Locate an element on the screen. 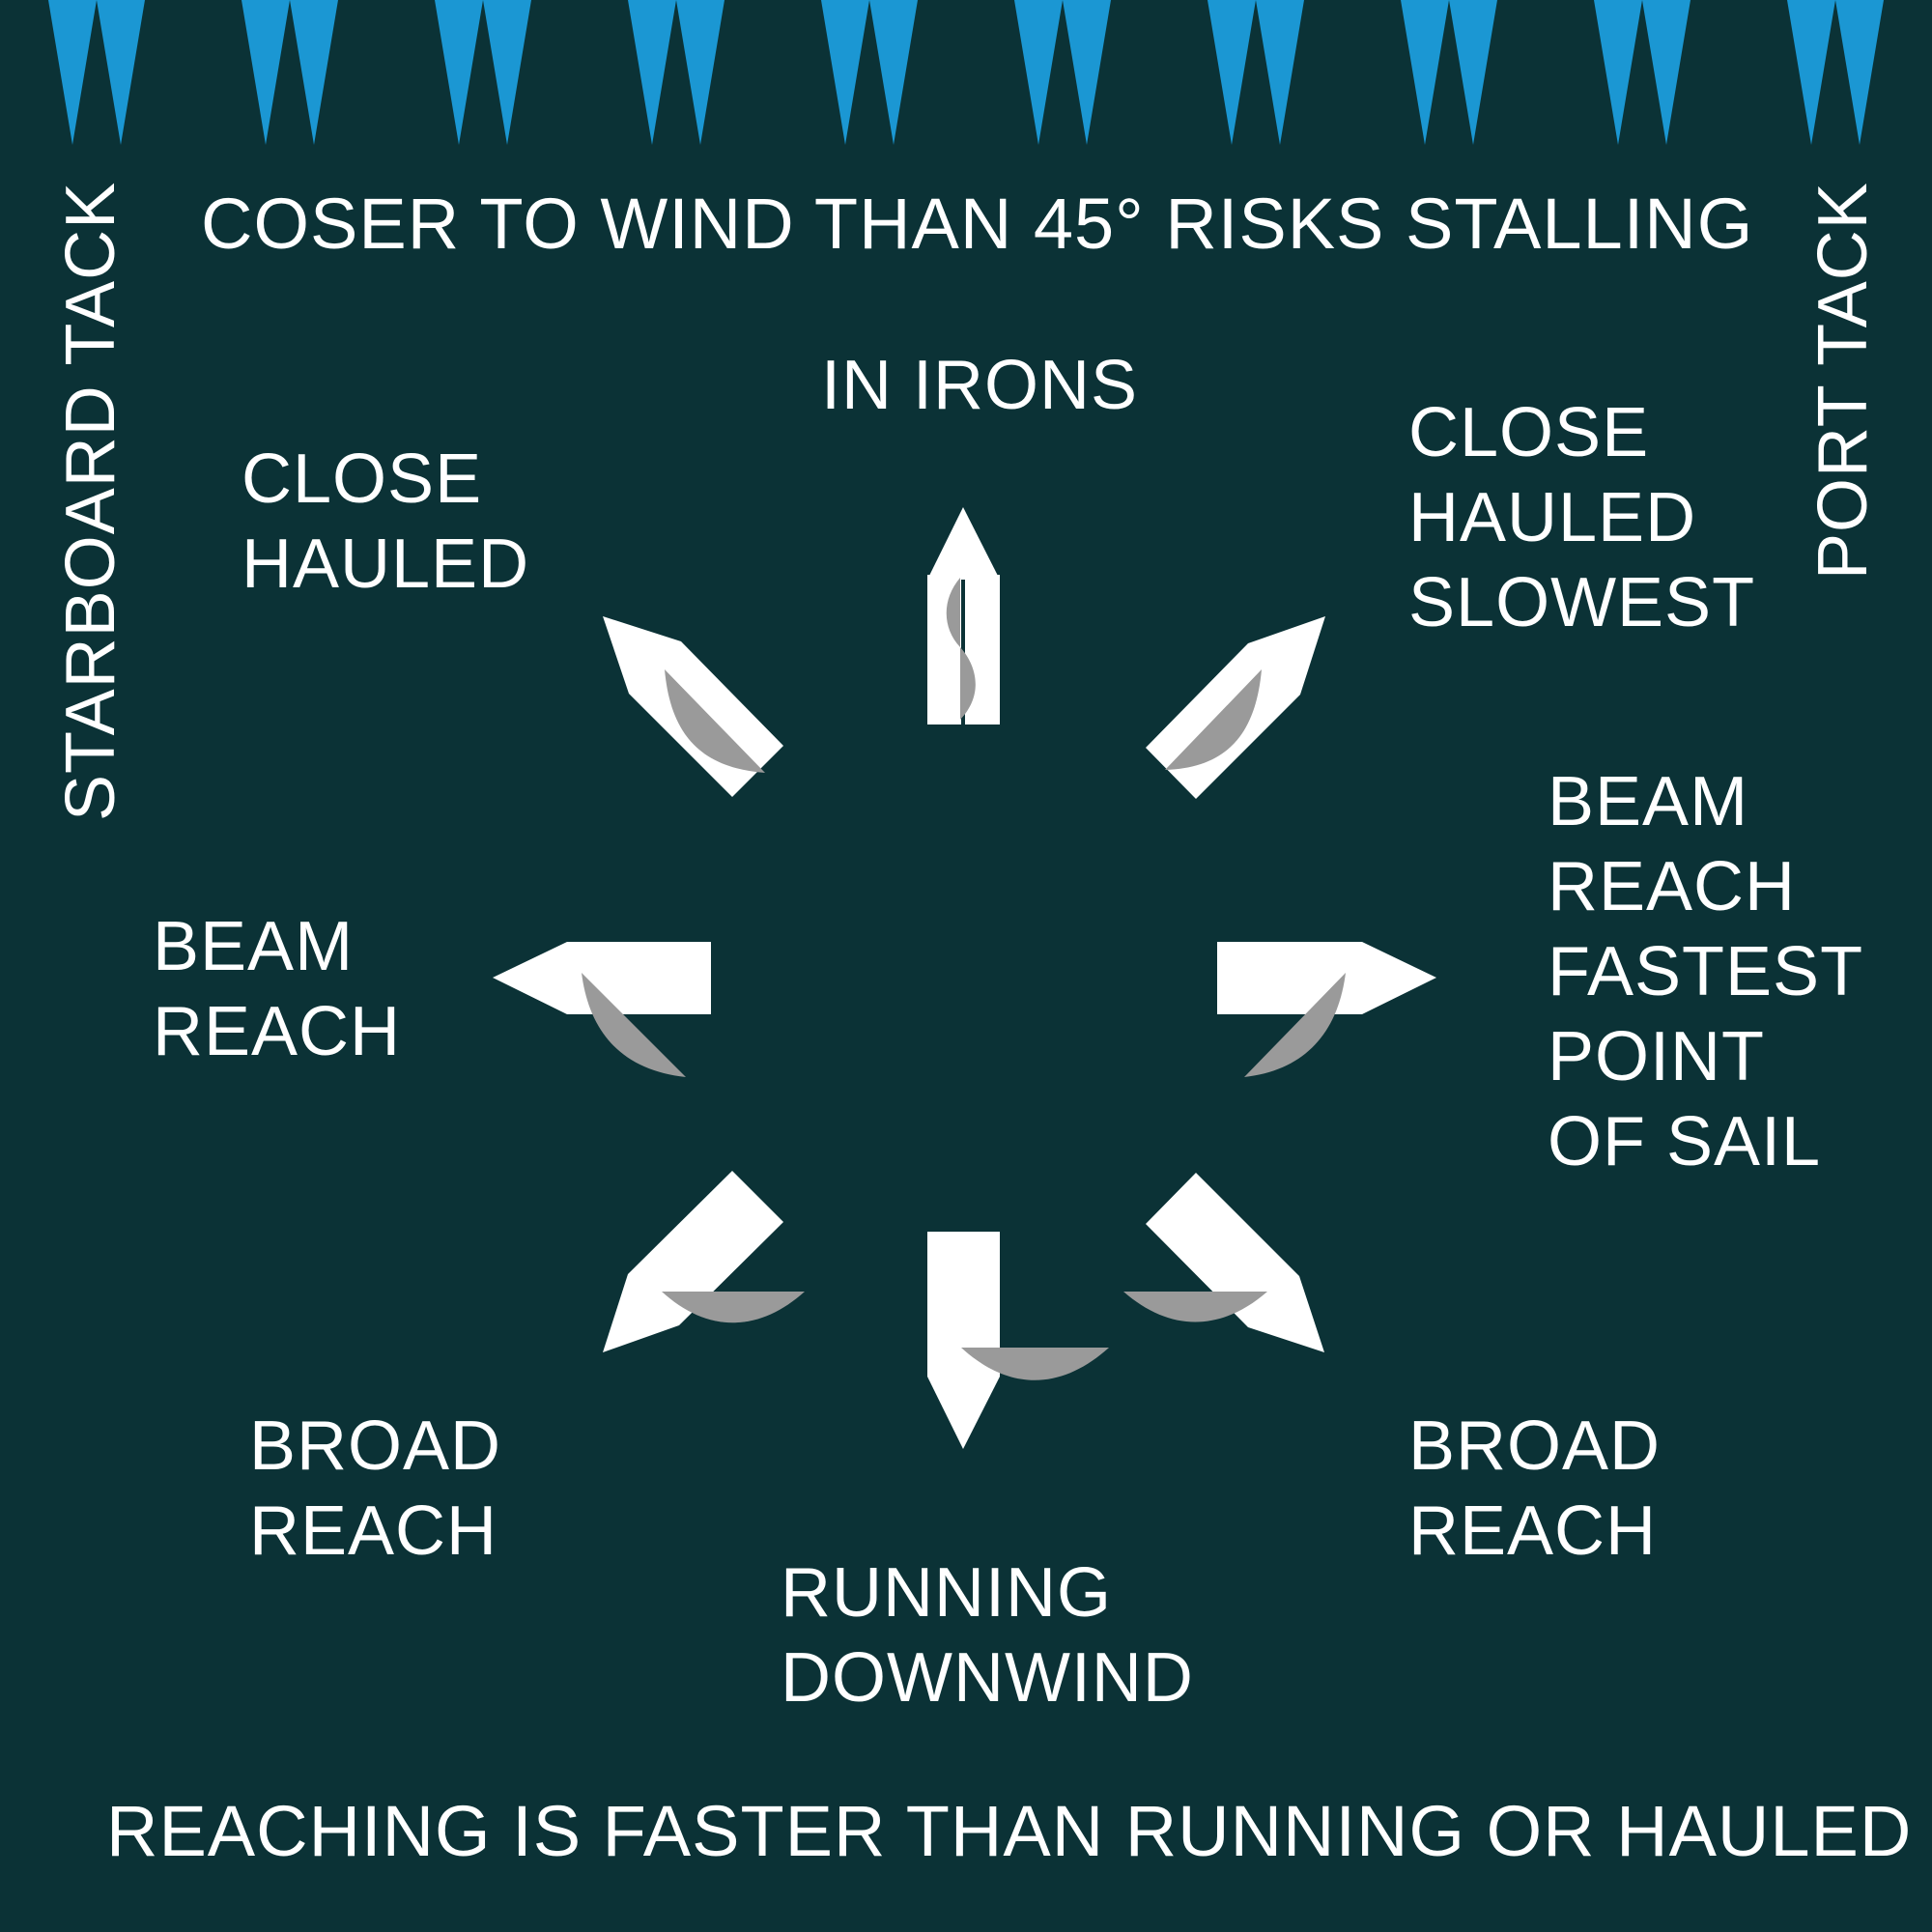 This screenshot has height=1932, width=1932. label-beam-reach-port: BEAM REACH FASTEST POINT OF SAIL is located at coordinates (1706, 971).